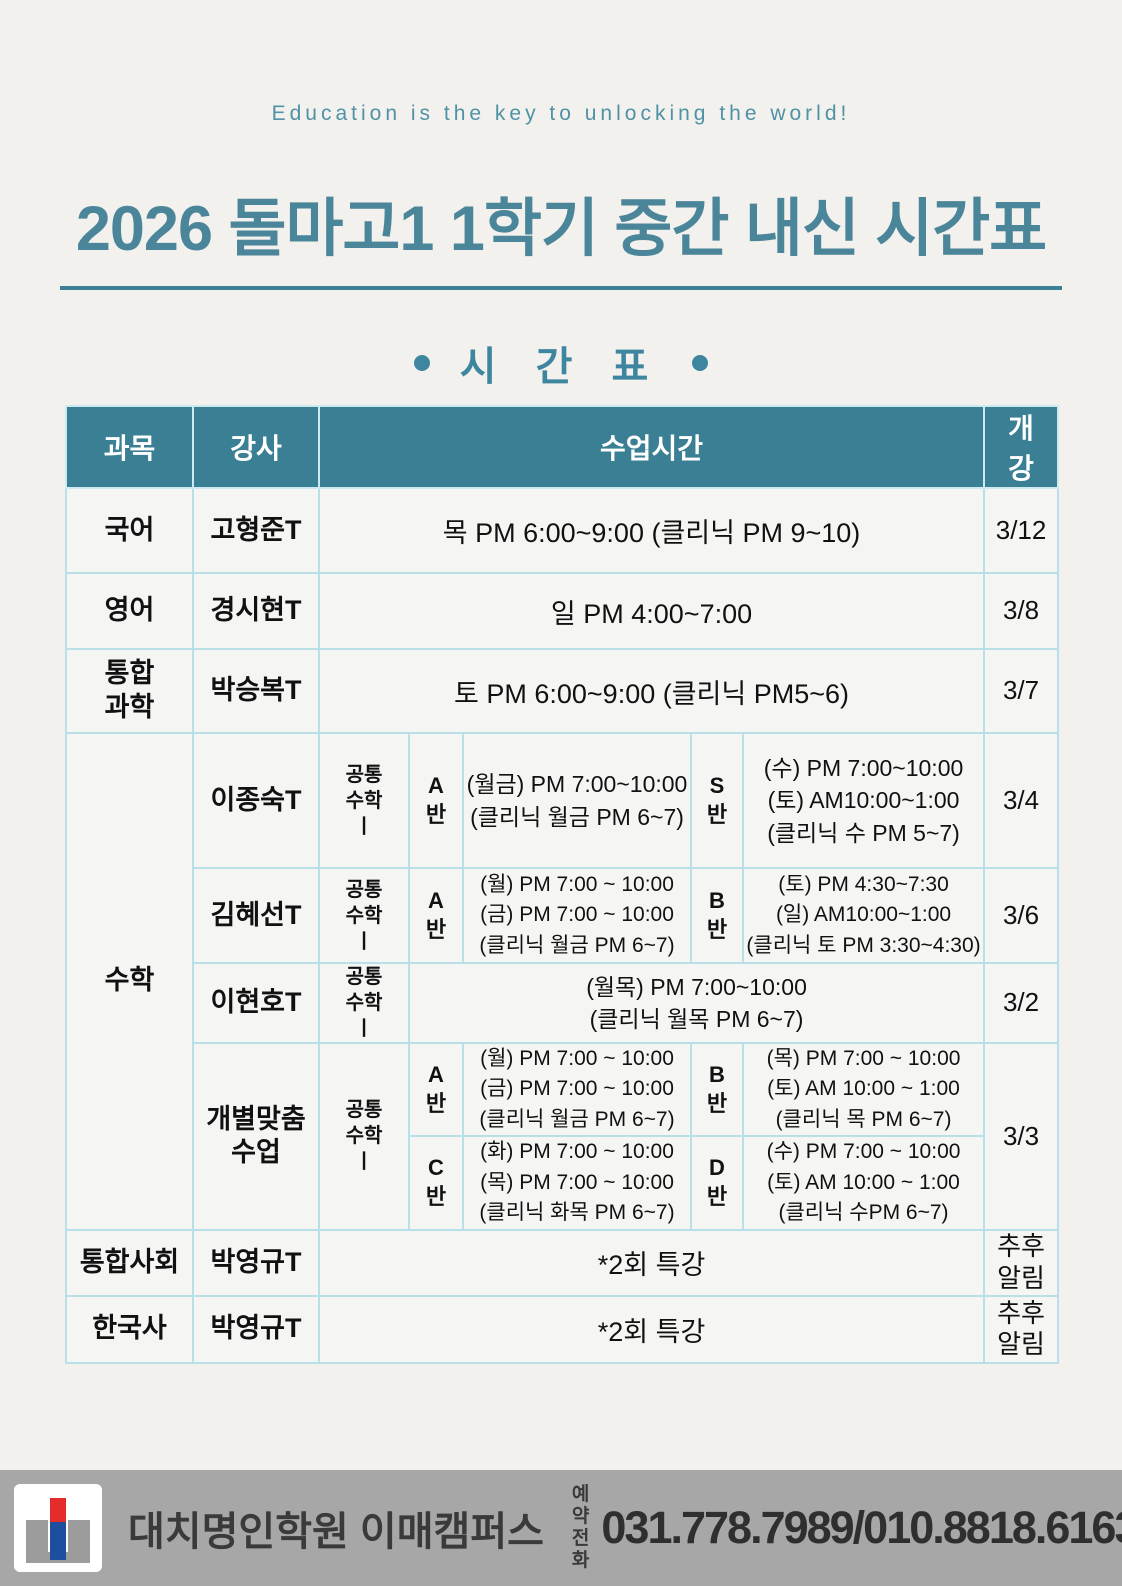  I want to click on subtitle-row: 시 간 표, so click(561, 363).